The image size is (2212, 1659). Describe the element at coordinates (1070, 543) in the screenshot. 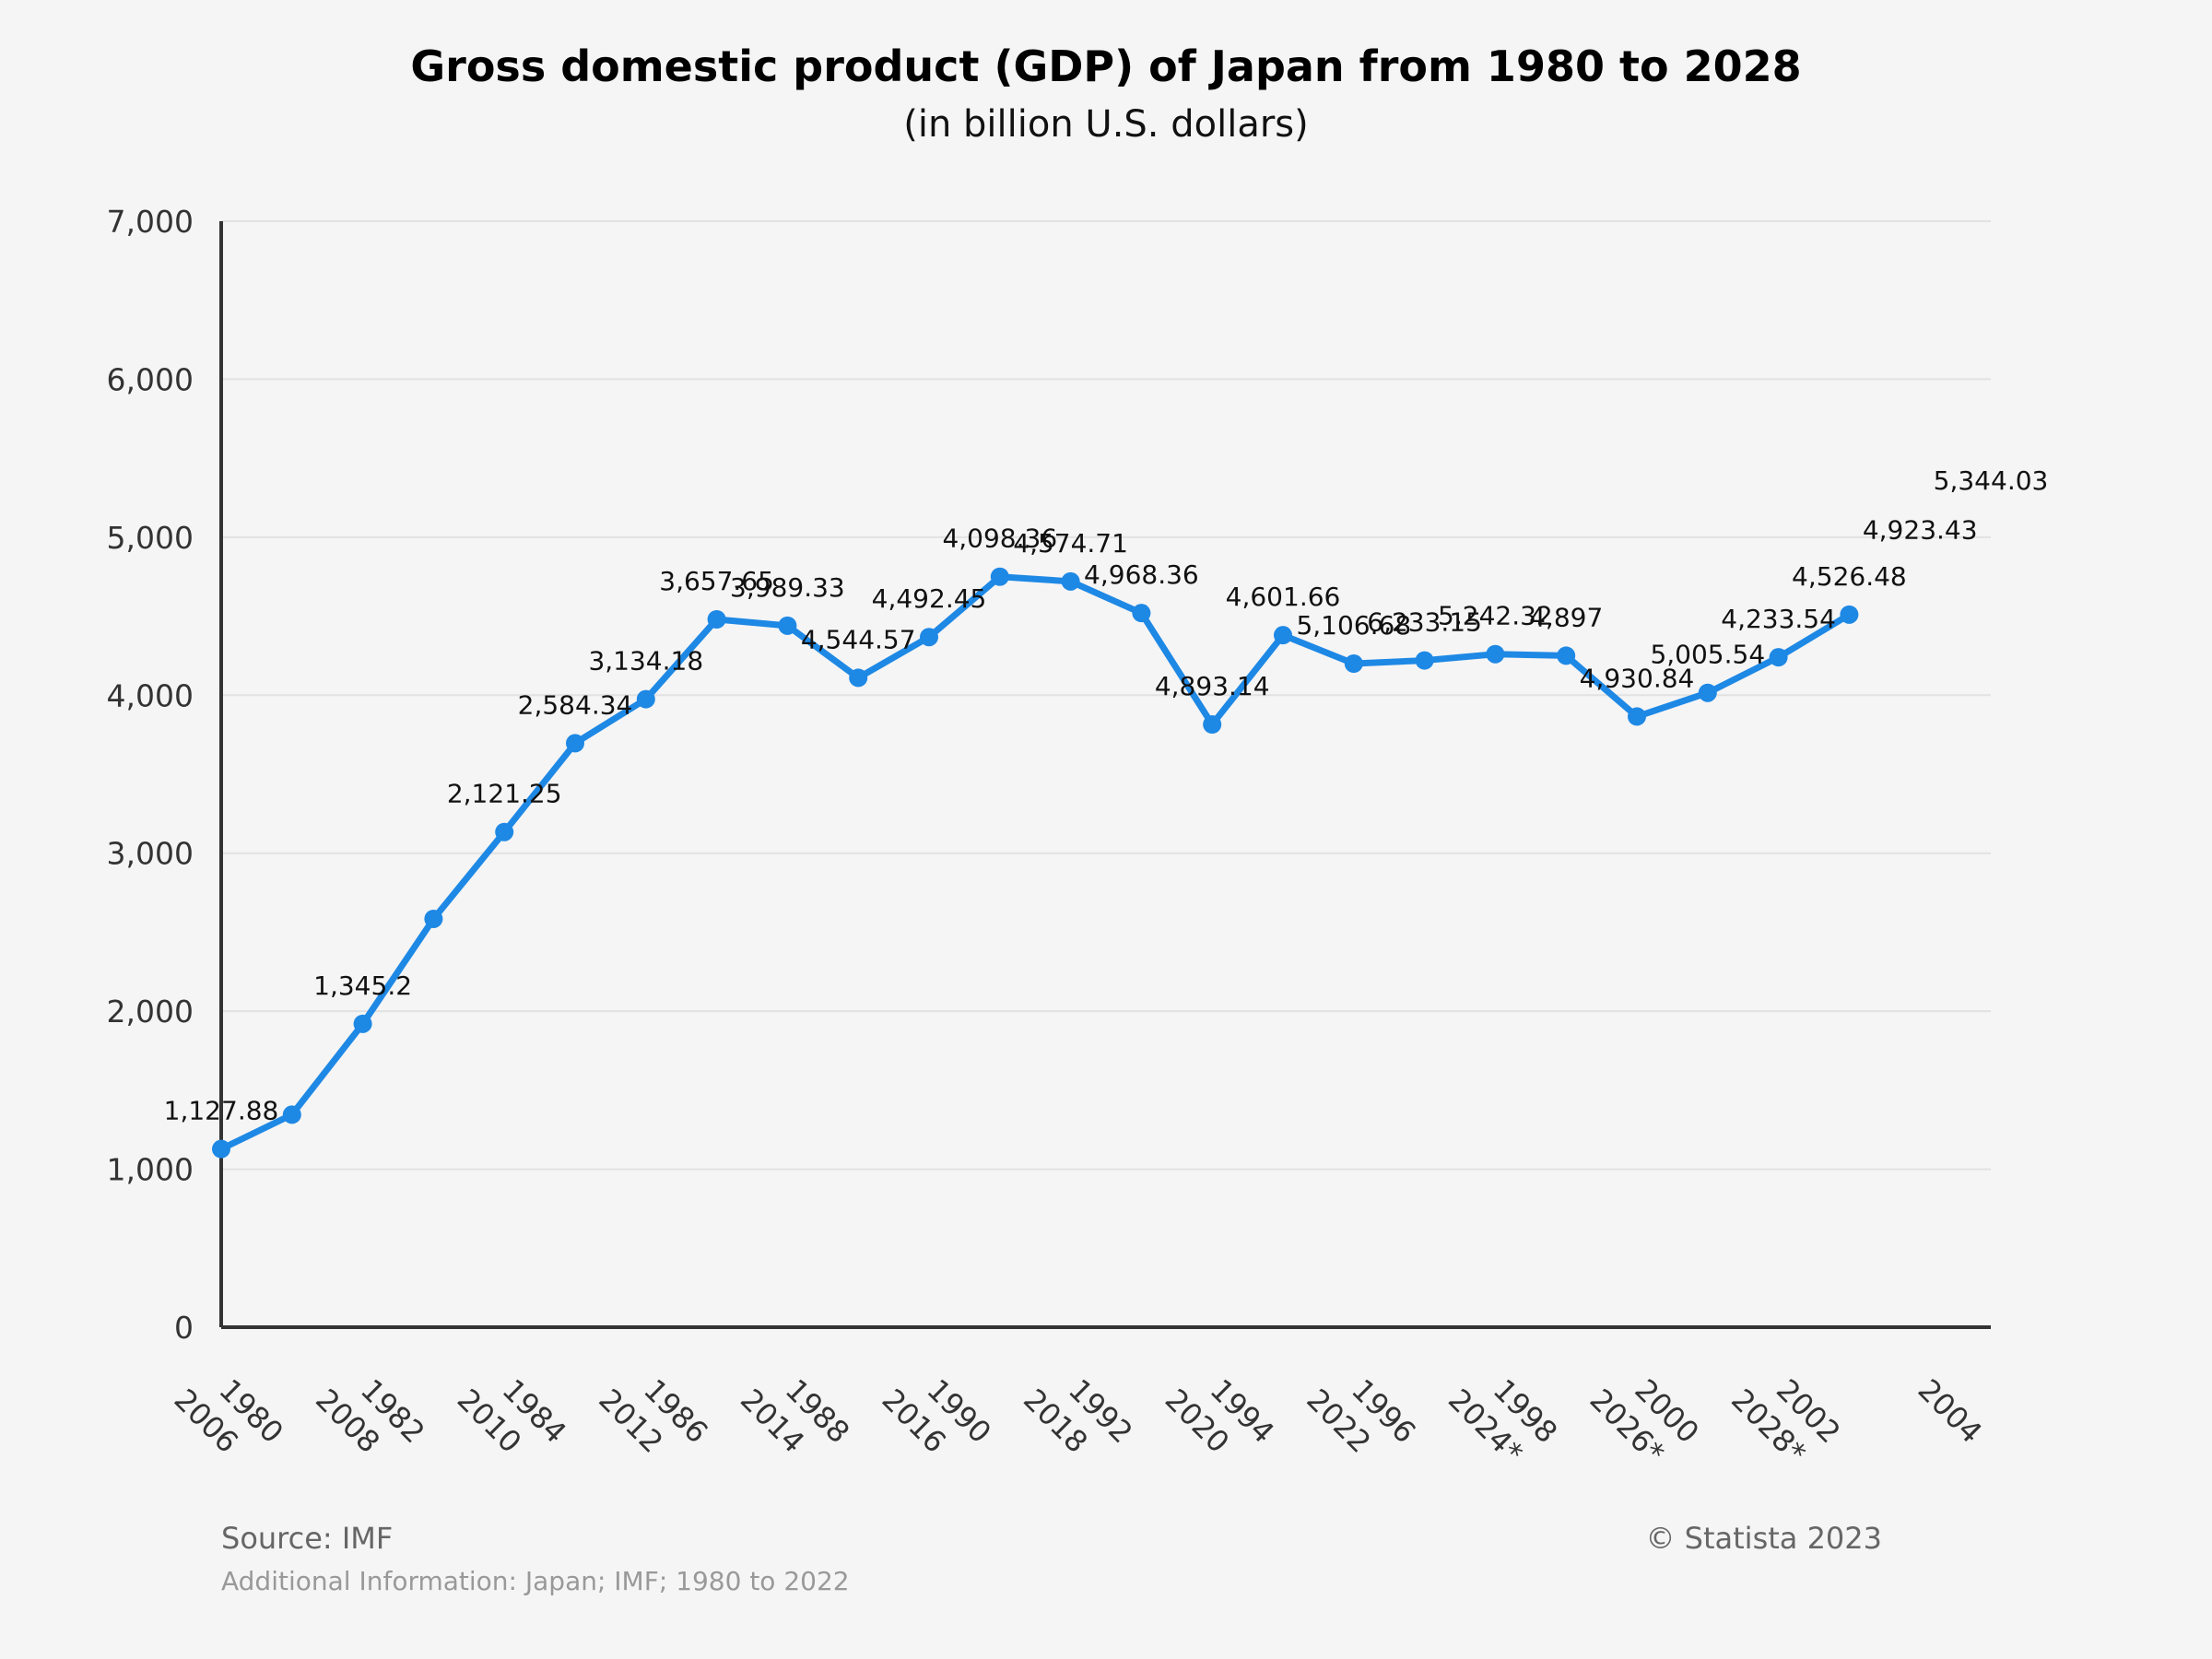

I see `data-label: 4,574.71` at that location.